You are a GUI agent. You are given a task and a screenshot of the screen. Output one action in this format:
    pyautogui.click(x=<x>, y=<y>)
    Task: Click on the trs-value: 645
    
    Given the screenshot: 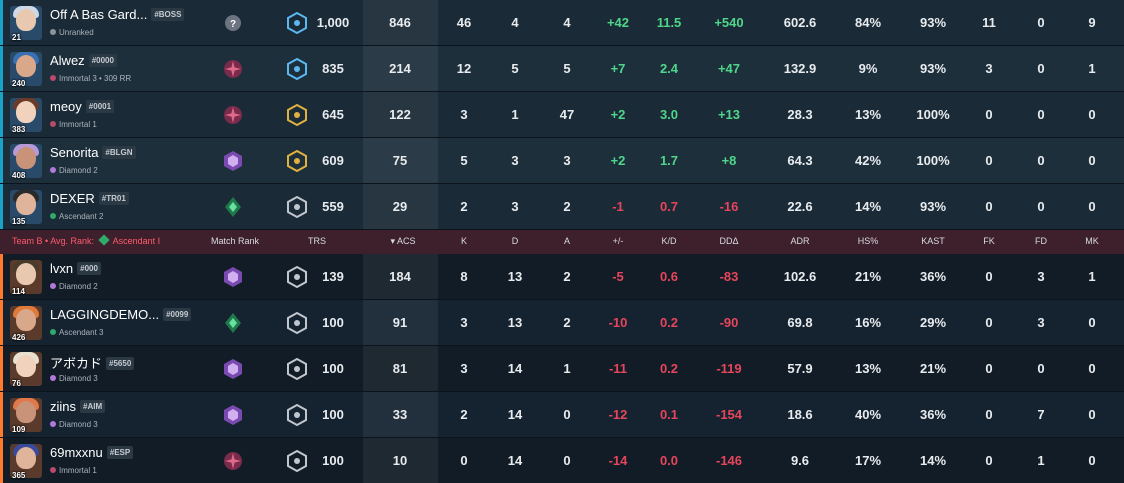 What is the action you would take?
    pyautogui.click(x=333, y=114)
    